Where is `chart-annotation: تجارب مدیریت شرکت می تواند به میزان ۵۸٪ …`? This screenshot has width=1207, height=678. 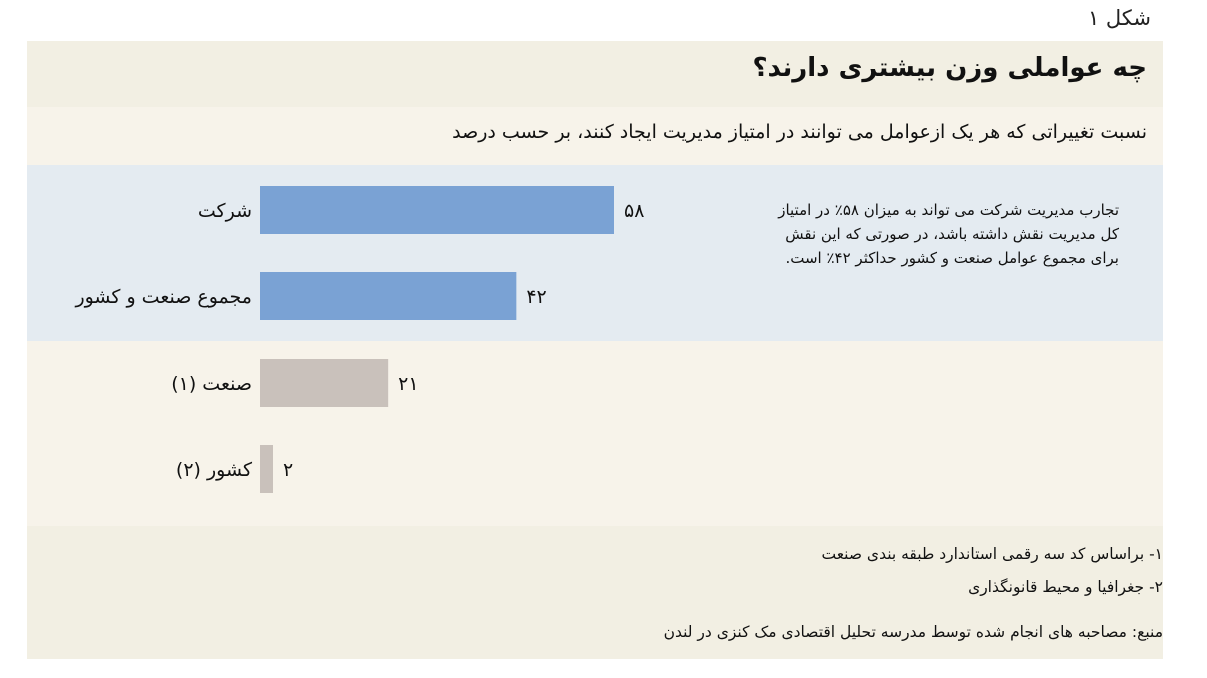 chart-annotation: تجارب مدیریت شرکت می تواند به میزان ۵۸٪ … is located at coordinates (909, 234).